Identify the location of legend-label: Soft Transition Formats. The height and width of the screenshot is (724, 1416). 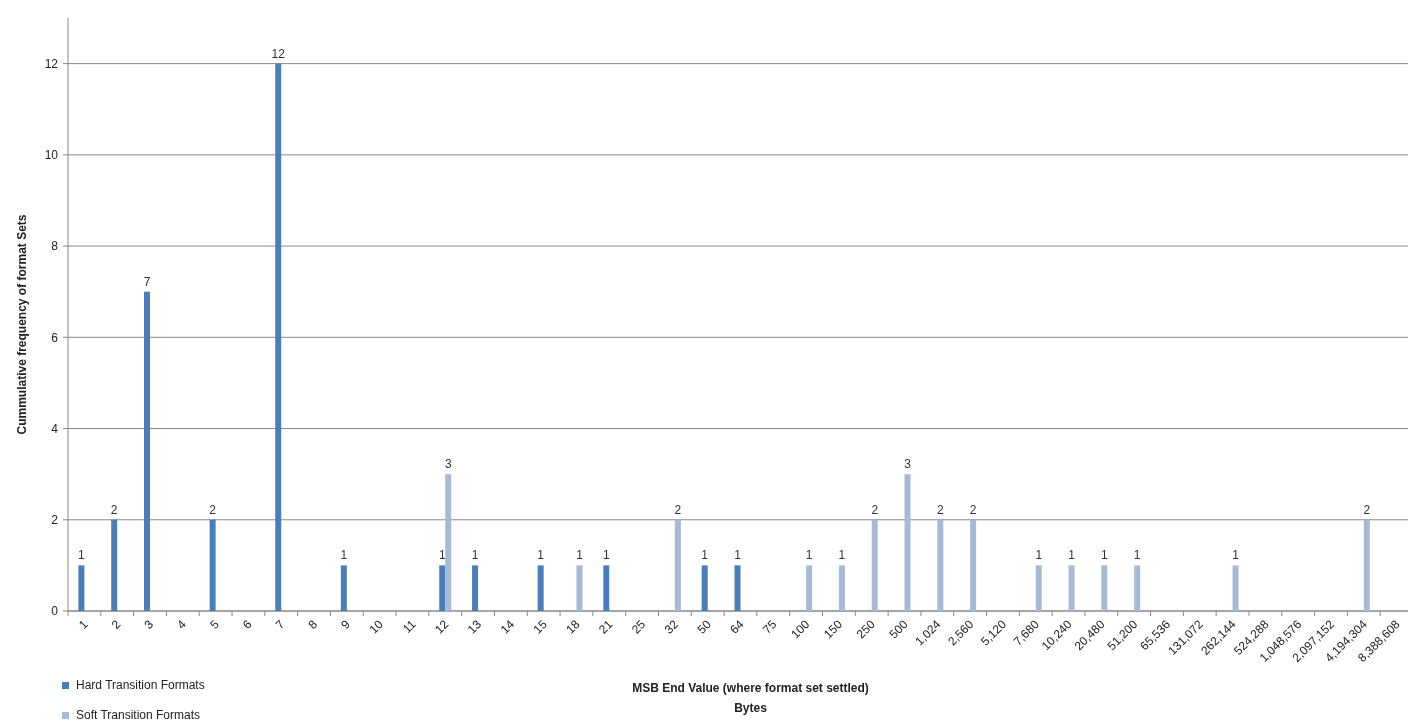
(138, 715).